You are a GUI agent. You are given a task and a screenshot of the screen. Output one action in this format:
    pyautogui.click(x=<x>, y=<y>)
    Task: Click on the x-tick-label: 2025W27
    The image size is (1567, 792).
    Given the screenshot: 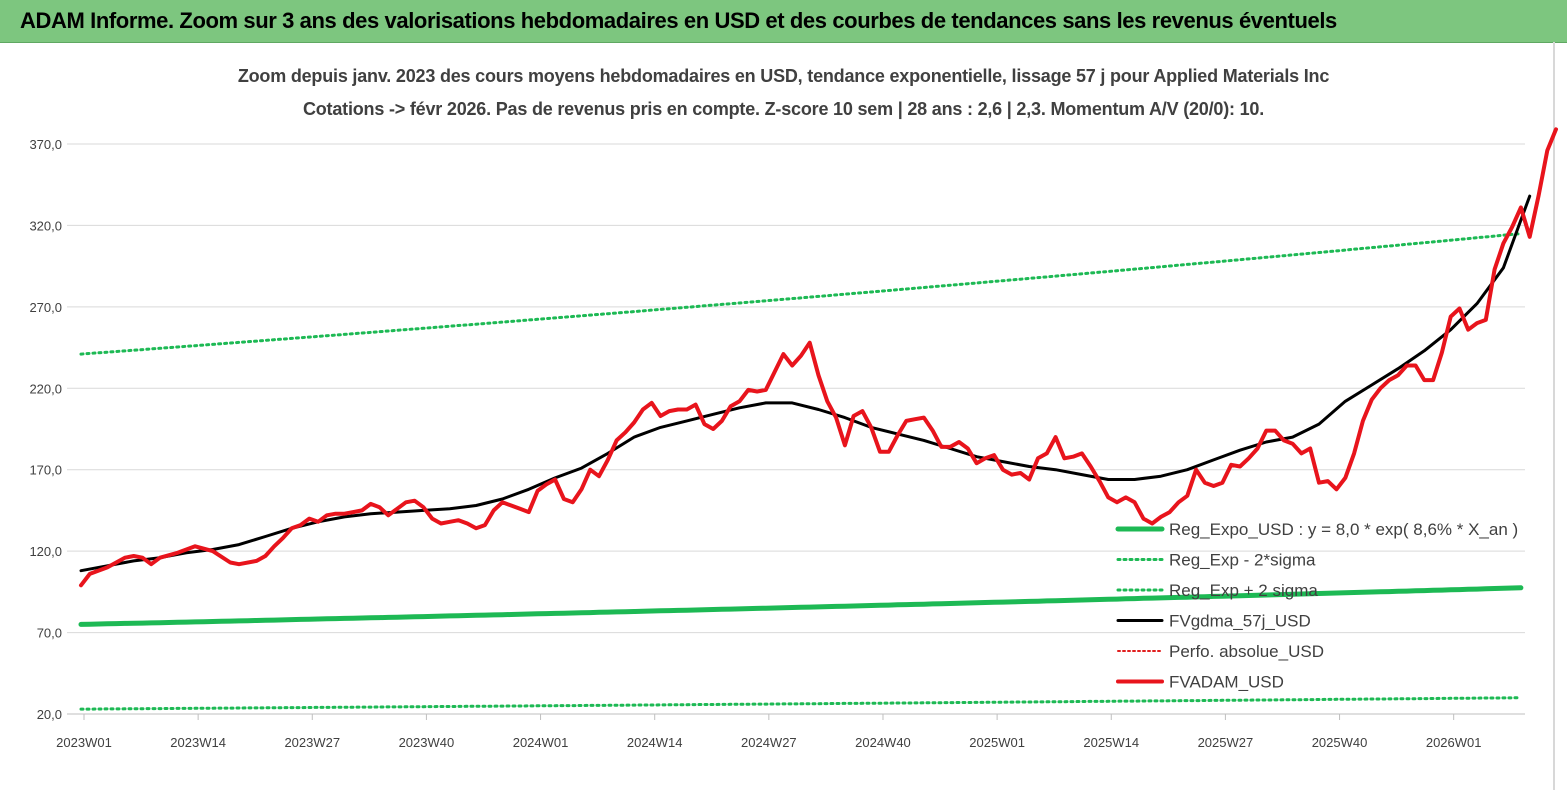 What is the action you would take?
    pyautogui.click(x=1226, y=742)
    